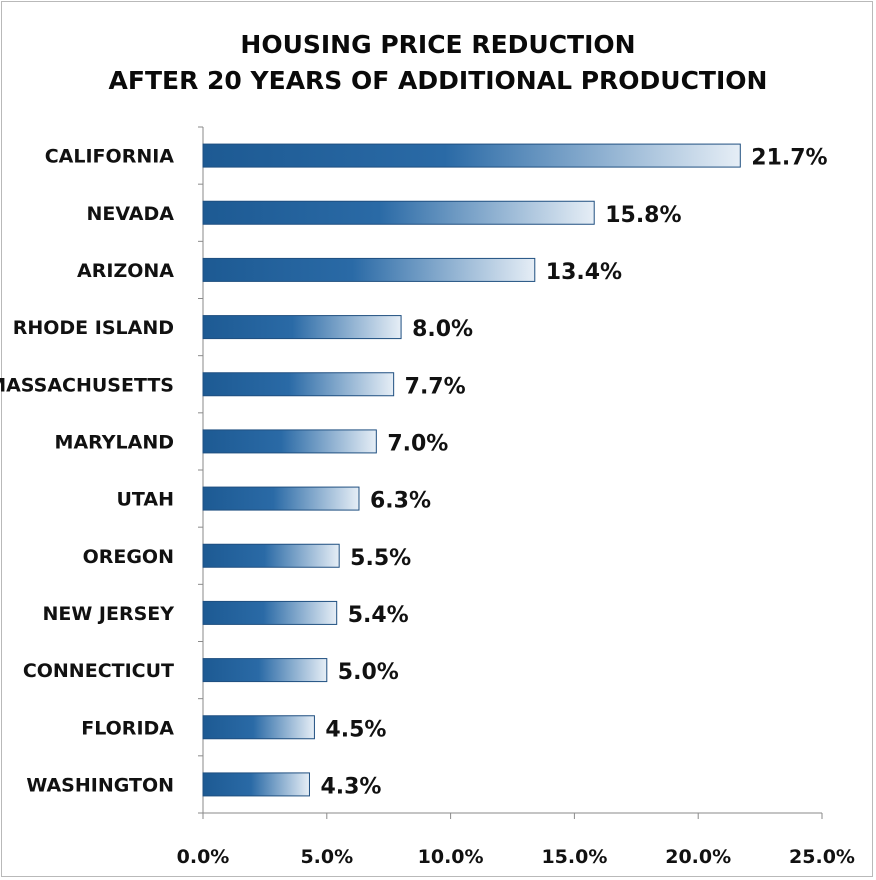  Describe the element at coordinates (110, 157) in the screenshot. I see `category-label: CALIFORNIA` at that location.